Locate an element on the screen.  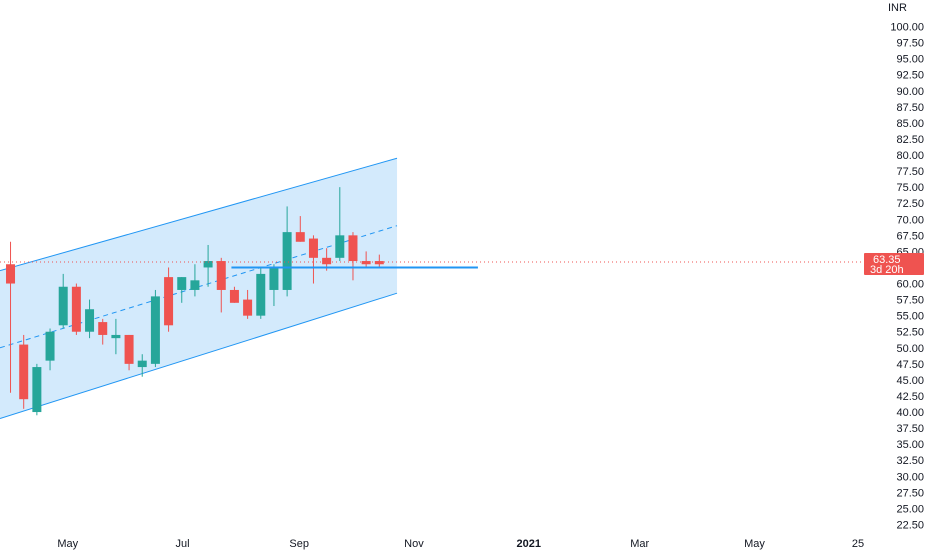
y-tick-label: 75.00 is located at coordinates (910, 188).